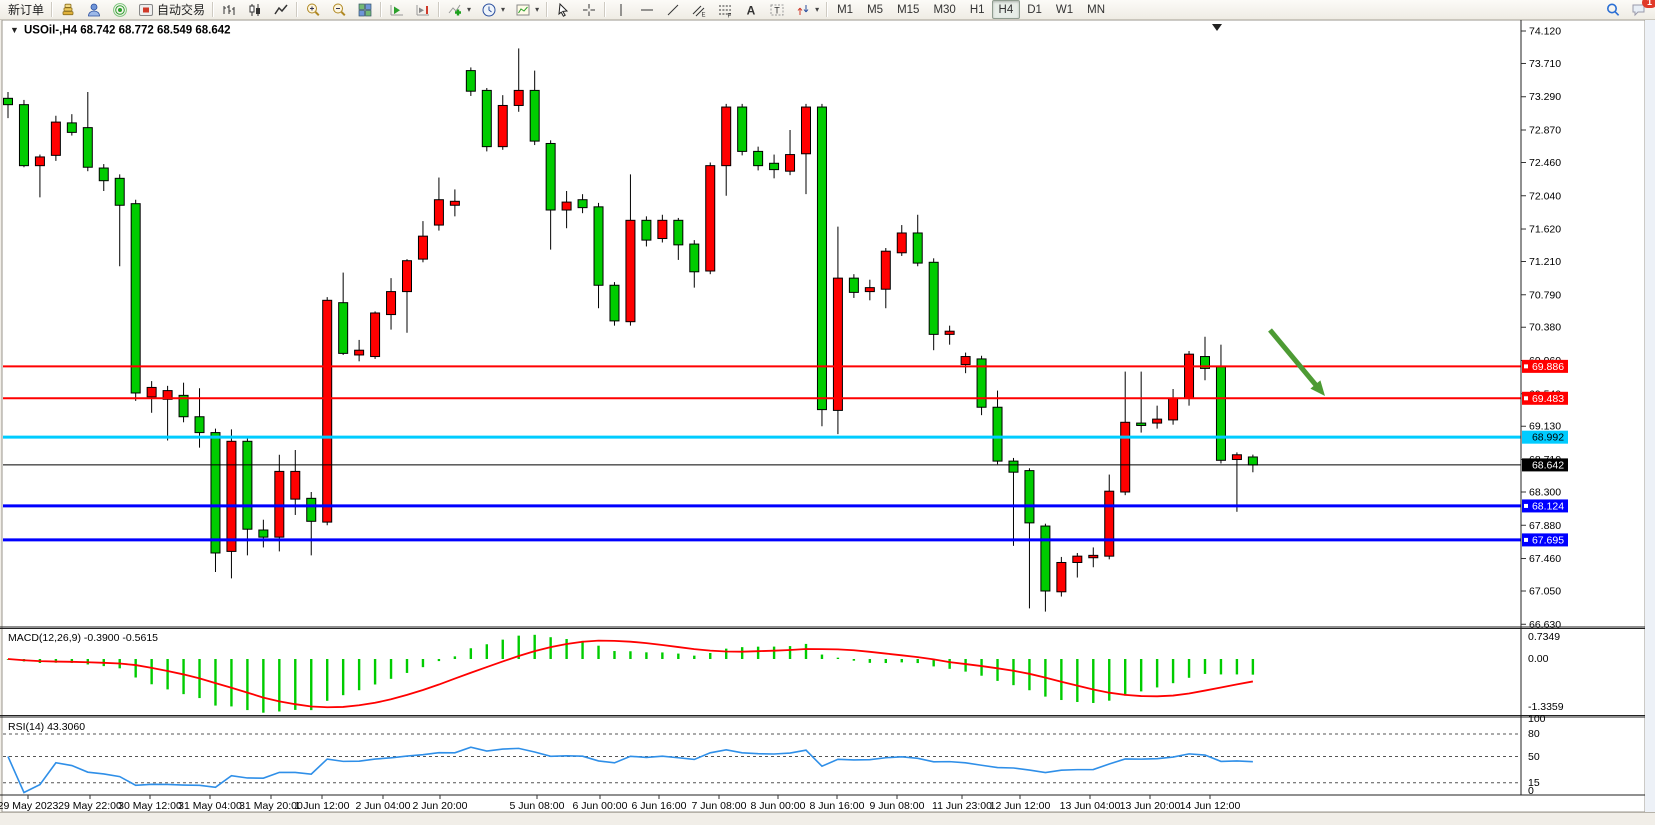  Describe the element at coordinates (621, 10) in the screenshot. I see `vertical-line-button` at that location.